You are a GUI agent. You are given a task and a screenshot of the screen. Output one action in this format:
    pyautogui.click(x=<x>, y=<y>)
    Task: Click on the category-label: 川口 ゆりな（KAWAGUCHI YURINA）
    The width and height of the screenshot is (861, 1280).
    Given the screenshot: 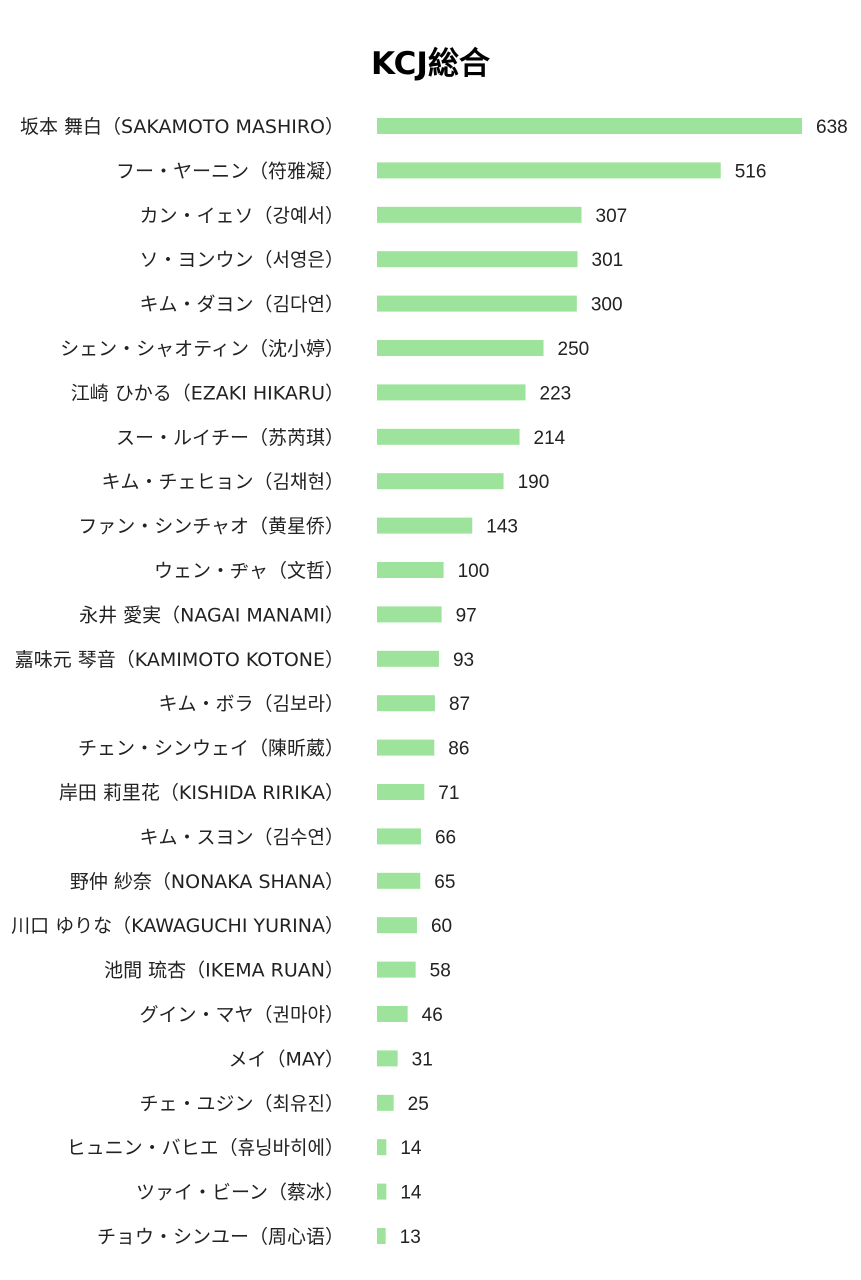 What is the action you would take?
    pyautogui.click(x=177, y=926)
    